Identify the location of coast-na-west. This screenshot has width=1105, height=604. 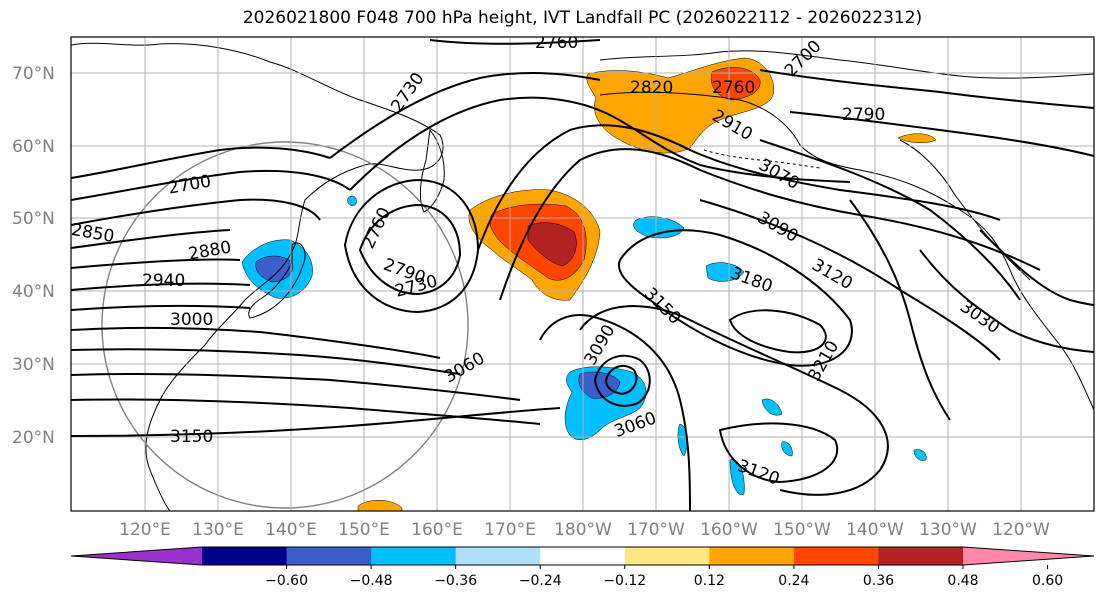
(965, 210).